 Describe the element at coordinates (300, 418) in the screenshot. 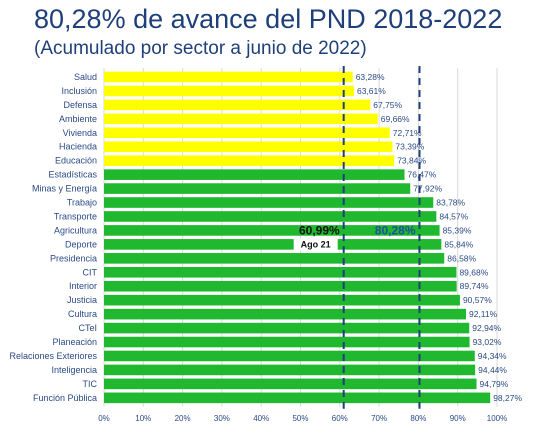

I see `x-tick-label: 50%` at that location.